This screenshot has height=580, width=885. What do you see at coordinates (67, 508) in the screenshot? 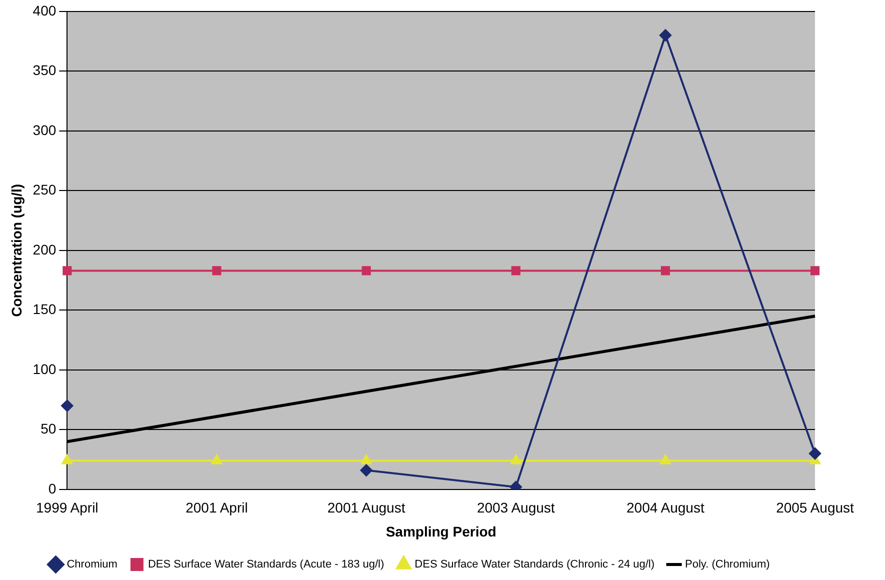
I see `x-tick-label: 1999 April` at bounding box center [67, 508].